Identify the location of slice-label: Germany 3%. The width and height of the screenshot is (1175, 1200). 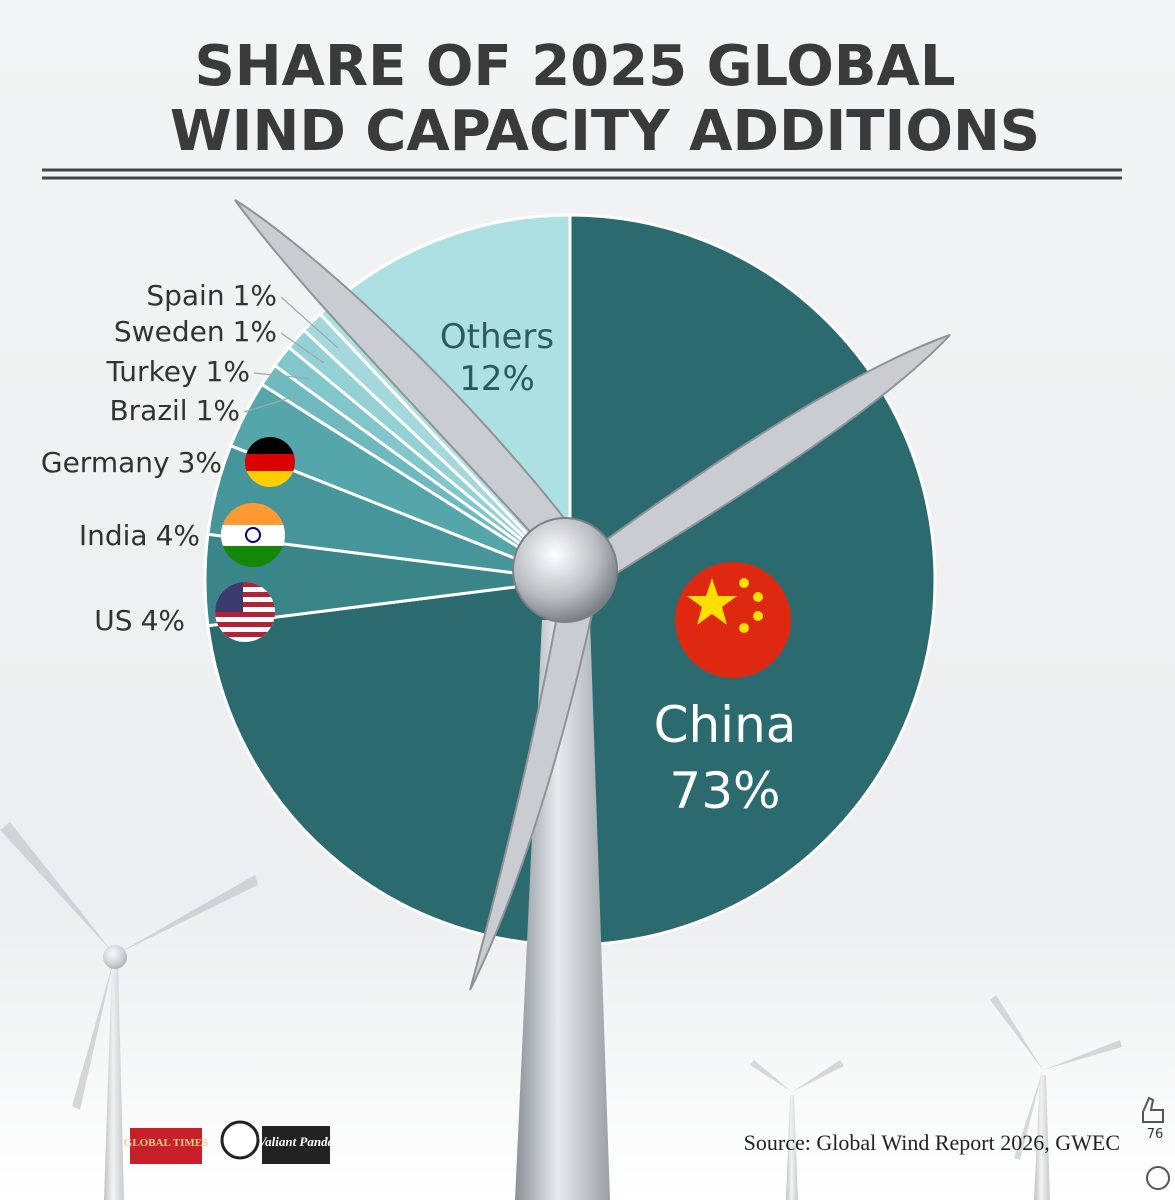
(131, 462).